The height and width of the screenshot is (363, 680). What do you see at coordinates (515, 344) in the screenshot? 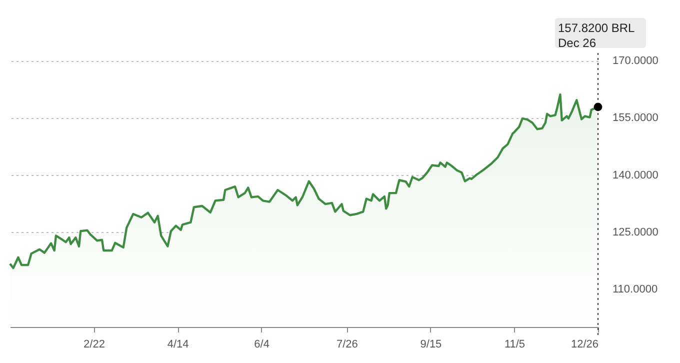
I see `x-tick-label: 11/5` at bounding box center [515, 344].